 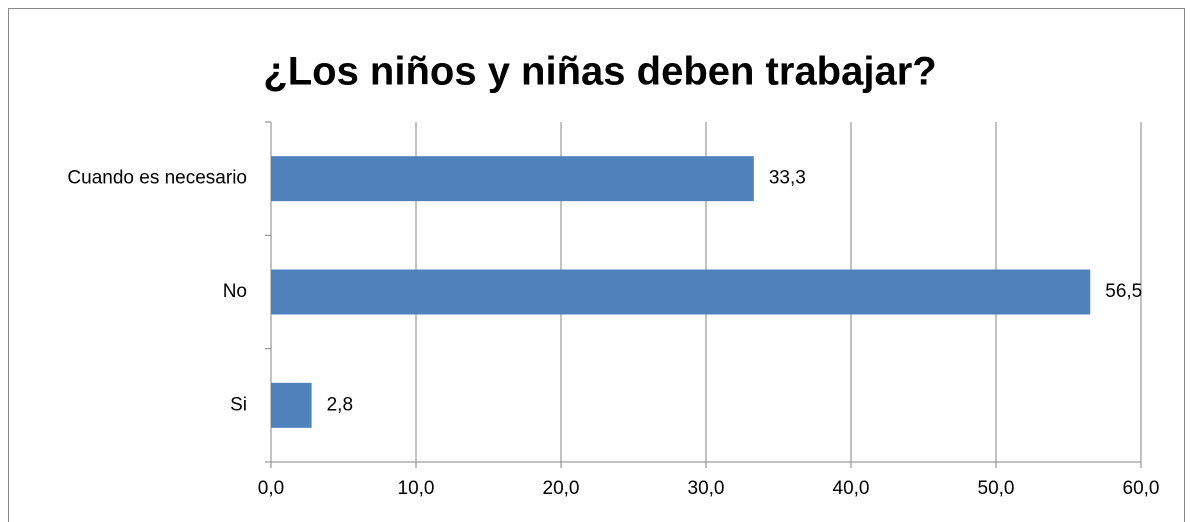 I want to click on x-tick-label: 10,0, so click(x=416, y=488).